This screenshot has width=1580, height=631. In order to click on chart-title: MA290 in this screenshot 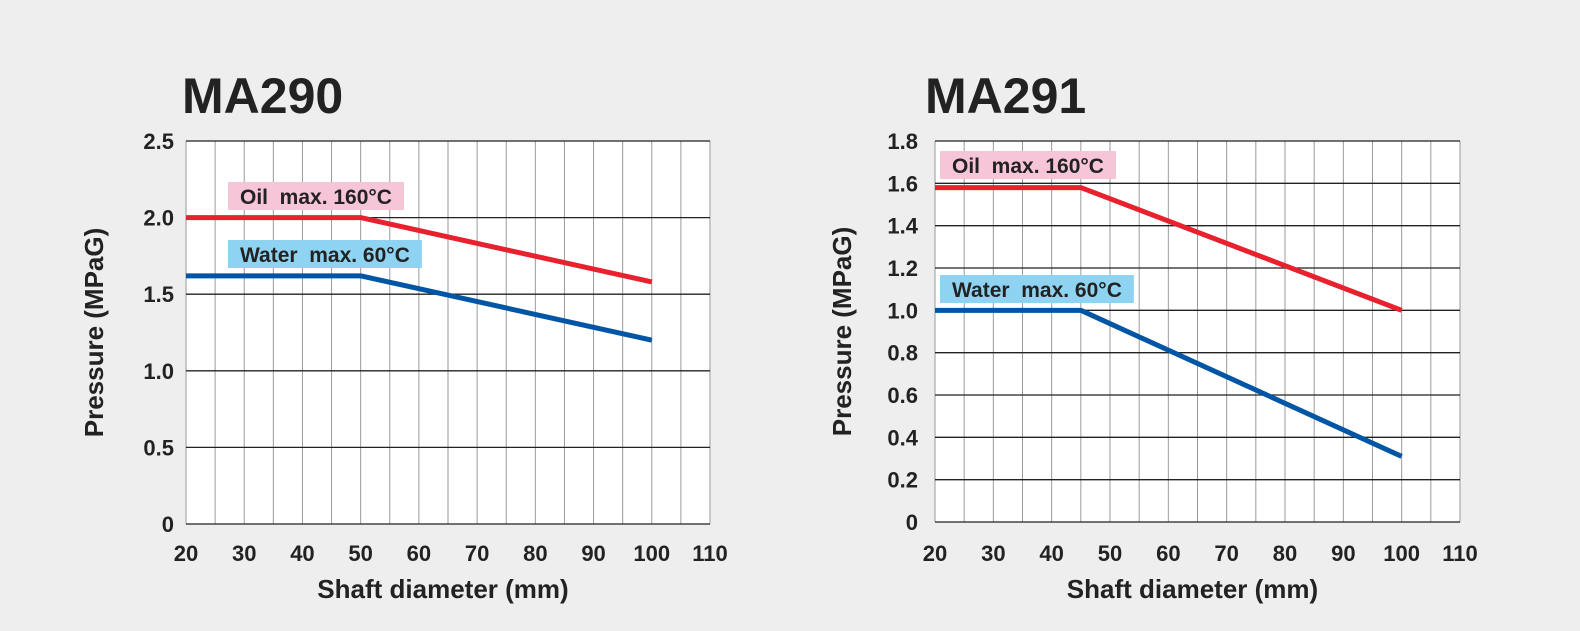, I will do `click(262, 96)`.